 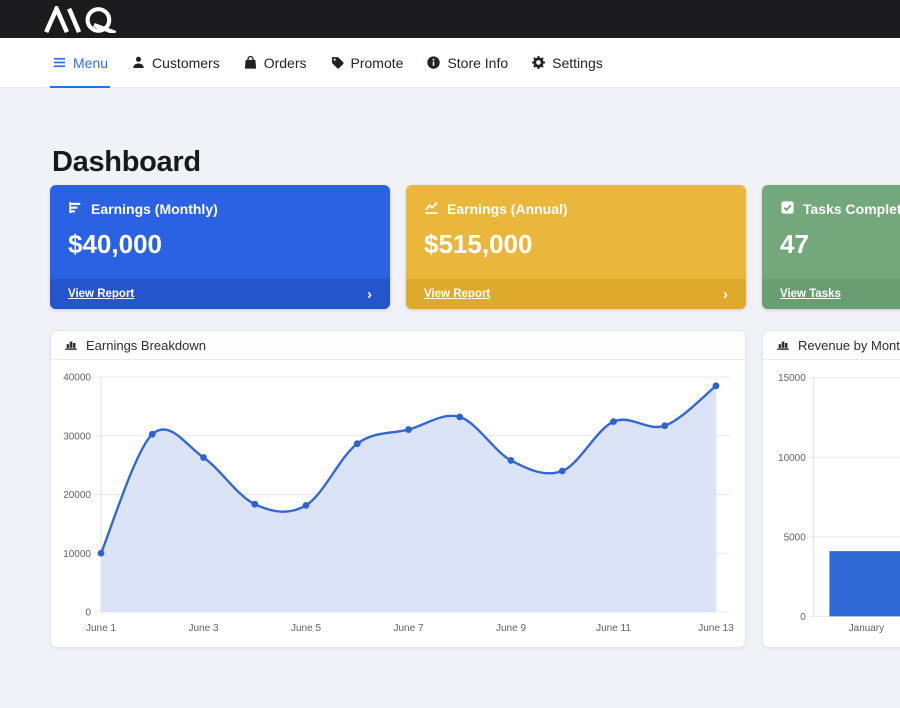 I want to click on shopping-bag-icon, so click(x=250, y=62).